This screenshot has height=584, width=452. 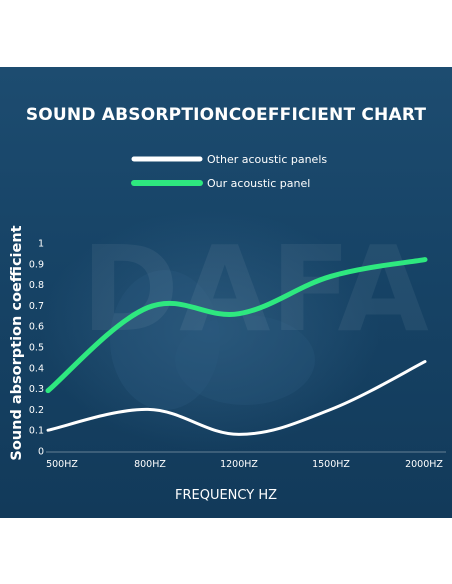 What do you see at coordinates (226, 495) in the screenshot?
I see `x-axis-label: FREQUENCY HZ` at bounding box center [226, 495].